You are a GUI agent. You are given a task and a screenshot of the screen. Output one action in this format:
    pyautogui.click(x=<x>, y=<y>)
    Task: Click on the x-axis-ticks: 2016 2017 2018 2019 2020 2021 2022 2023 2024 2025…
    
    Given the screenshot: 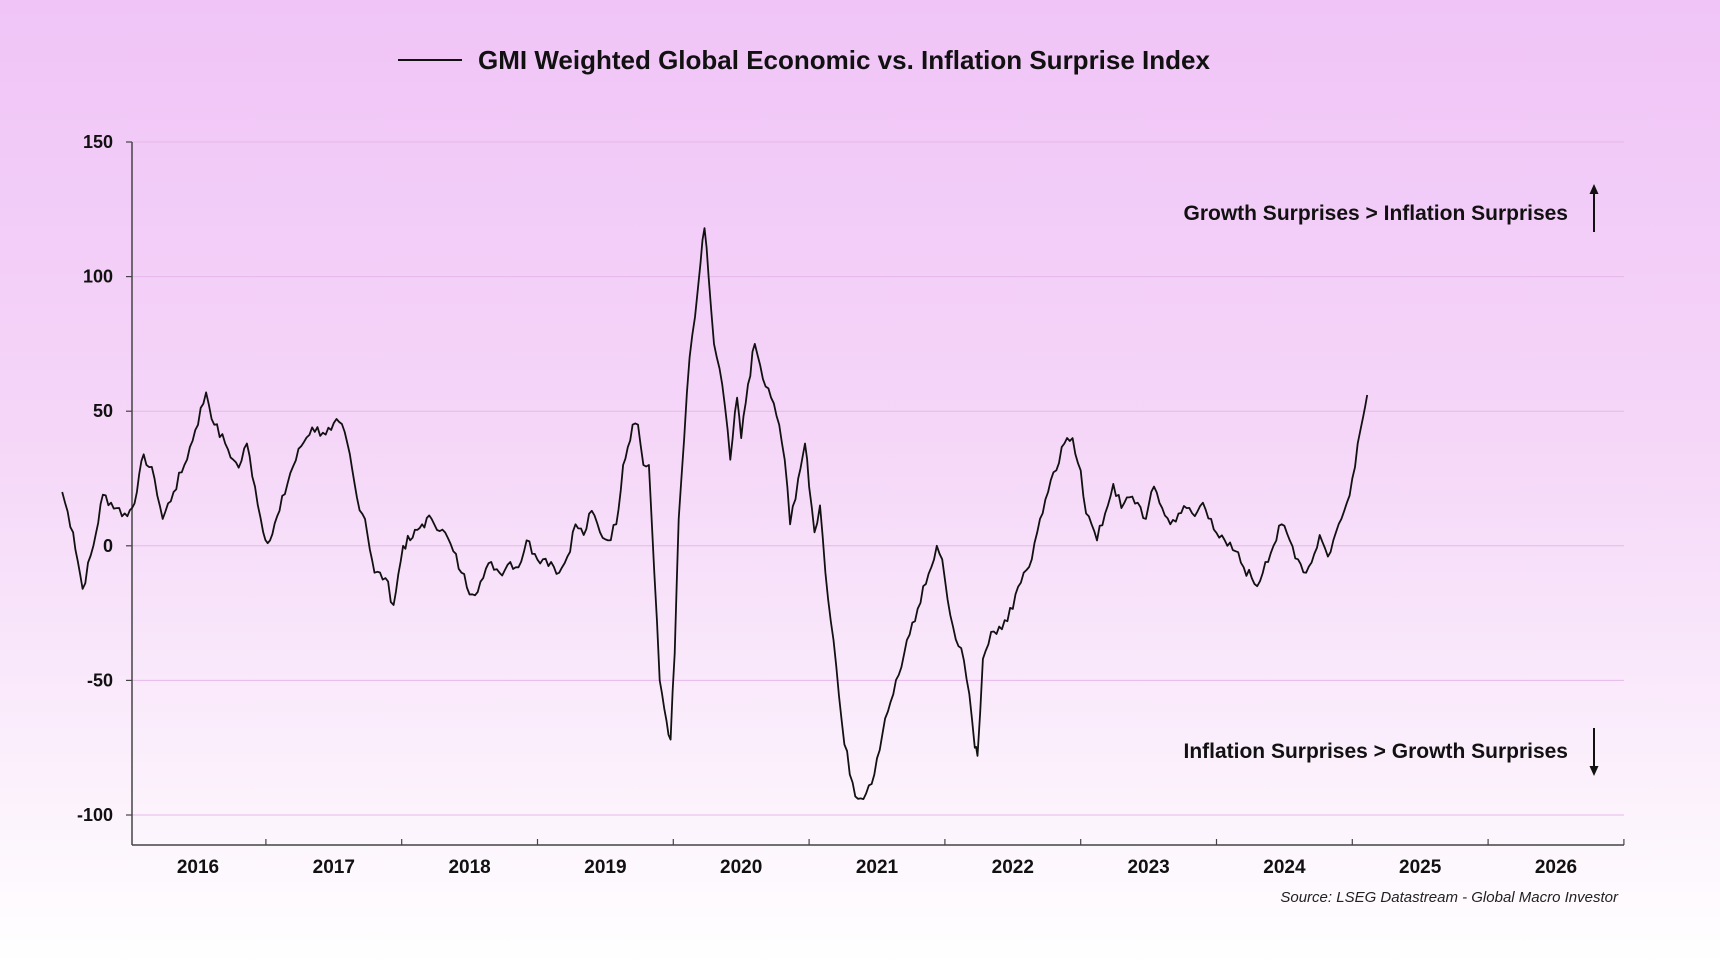 What is the action you would take?
    pyautogui.click(x=901, y=858)
    